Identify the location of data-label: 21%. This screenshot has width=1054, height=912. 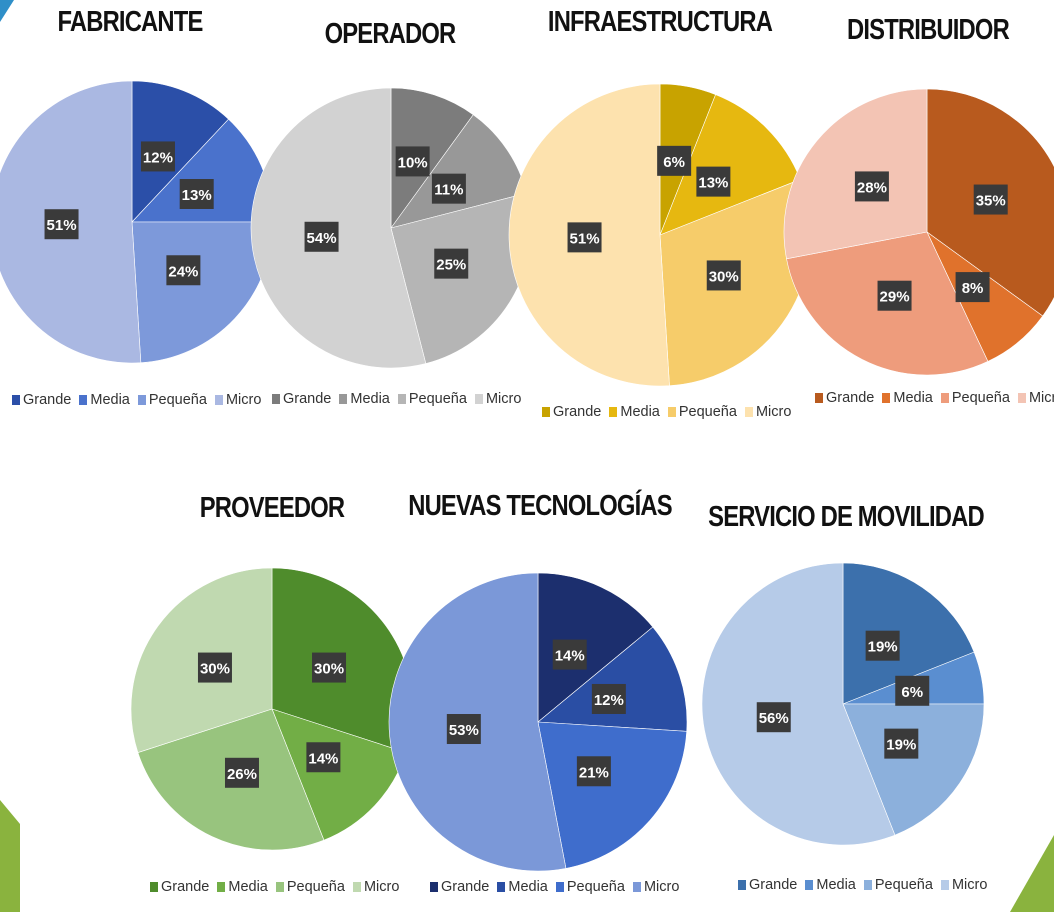
(593, 771).